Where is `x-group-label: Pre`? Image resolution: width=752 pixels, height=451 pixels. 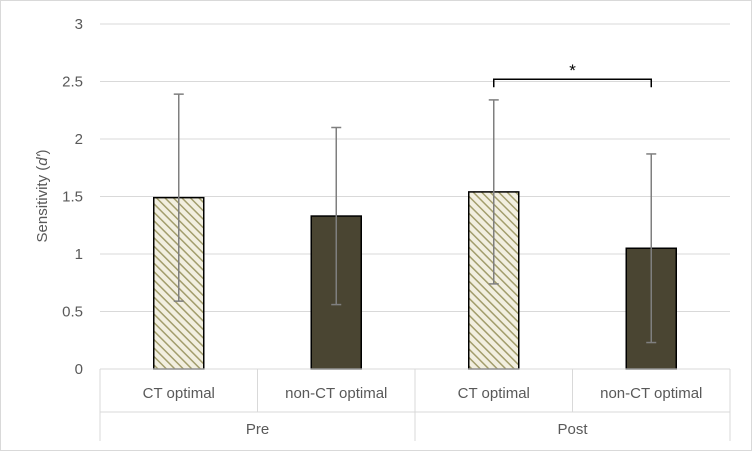 x-group-label: Pre is located at coordinates (257, 429).